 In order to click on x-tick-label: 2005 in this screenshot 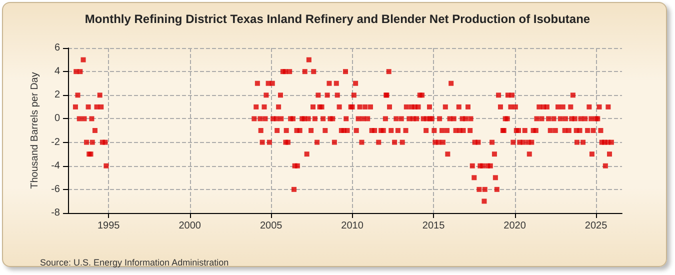, I will do `click(271, 226)`.